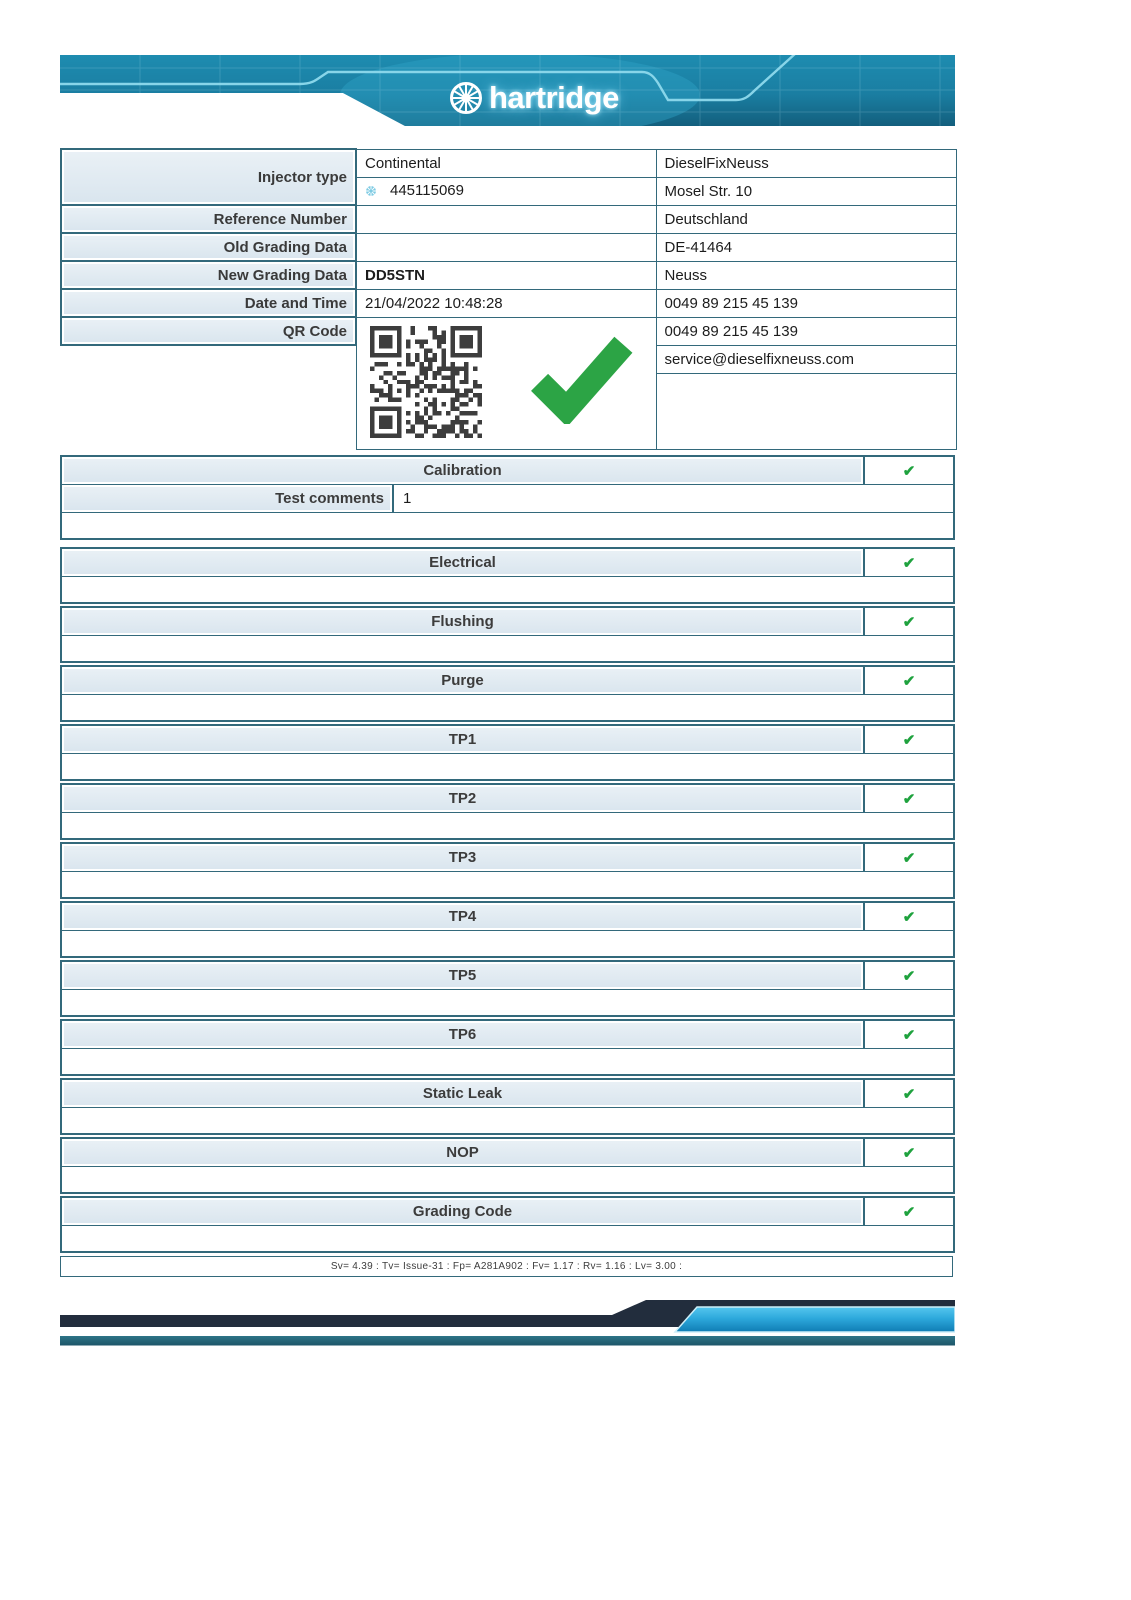  What do you see at coordinates (506, 191) in the screenshot?
I see `injector-number-cell: 445115069` at bounding box center [506, 191].